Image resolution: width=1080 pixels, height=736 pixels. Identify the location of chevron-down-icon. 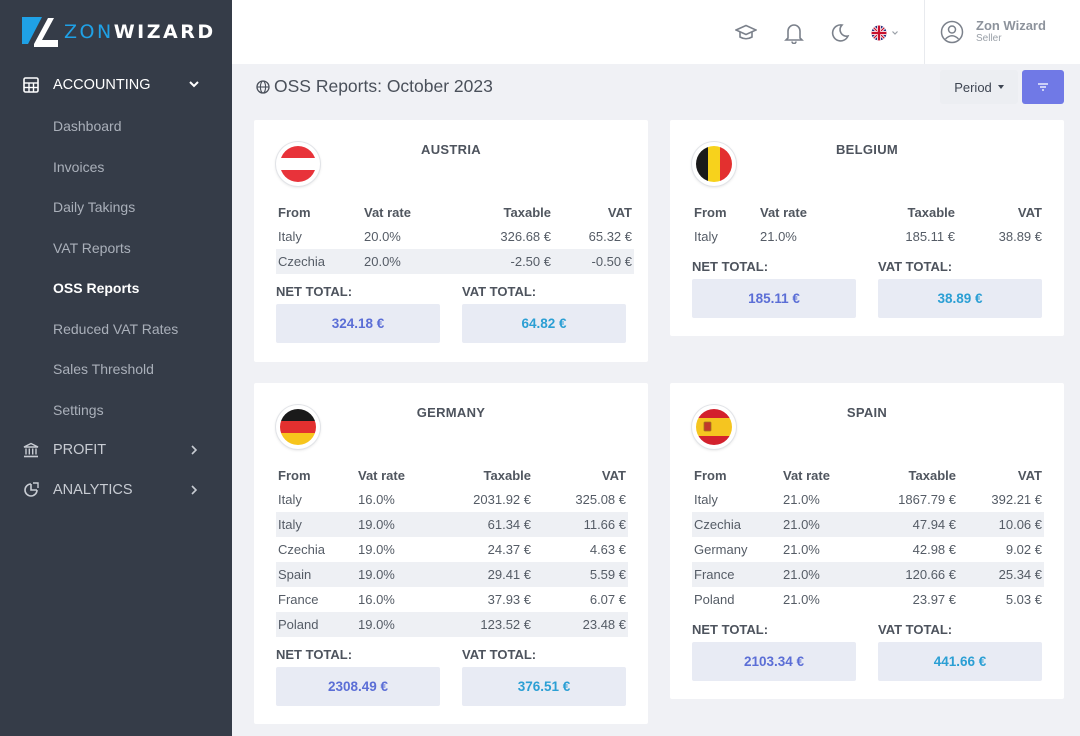
(194, 84).